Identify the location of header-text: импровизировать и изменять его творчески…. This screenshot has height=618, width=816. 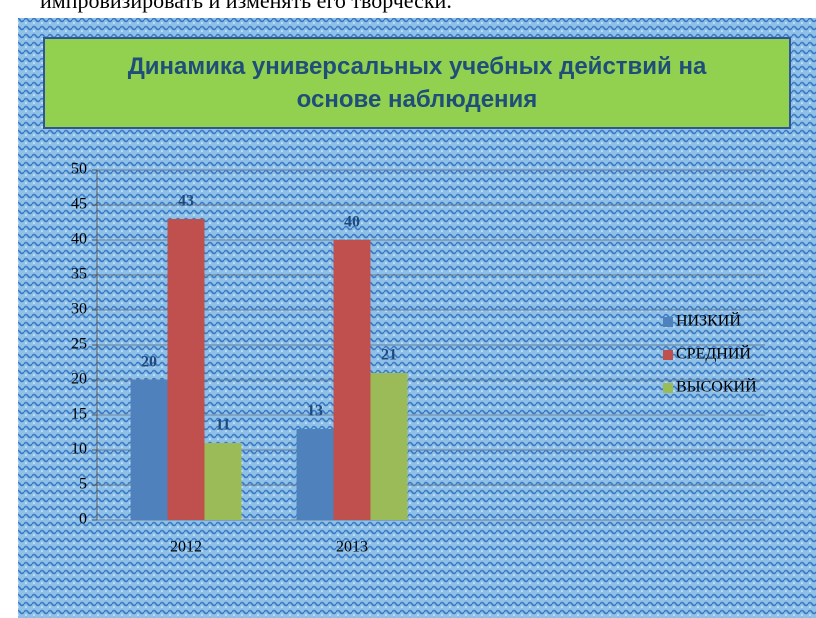
(246, 6).